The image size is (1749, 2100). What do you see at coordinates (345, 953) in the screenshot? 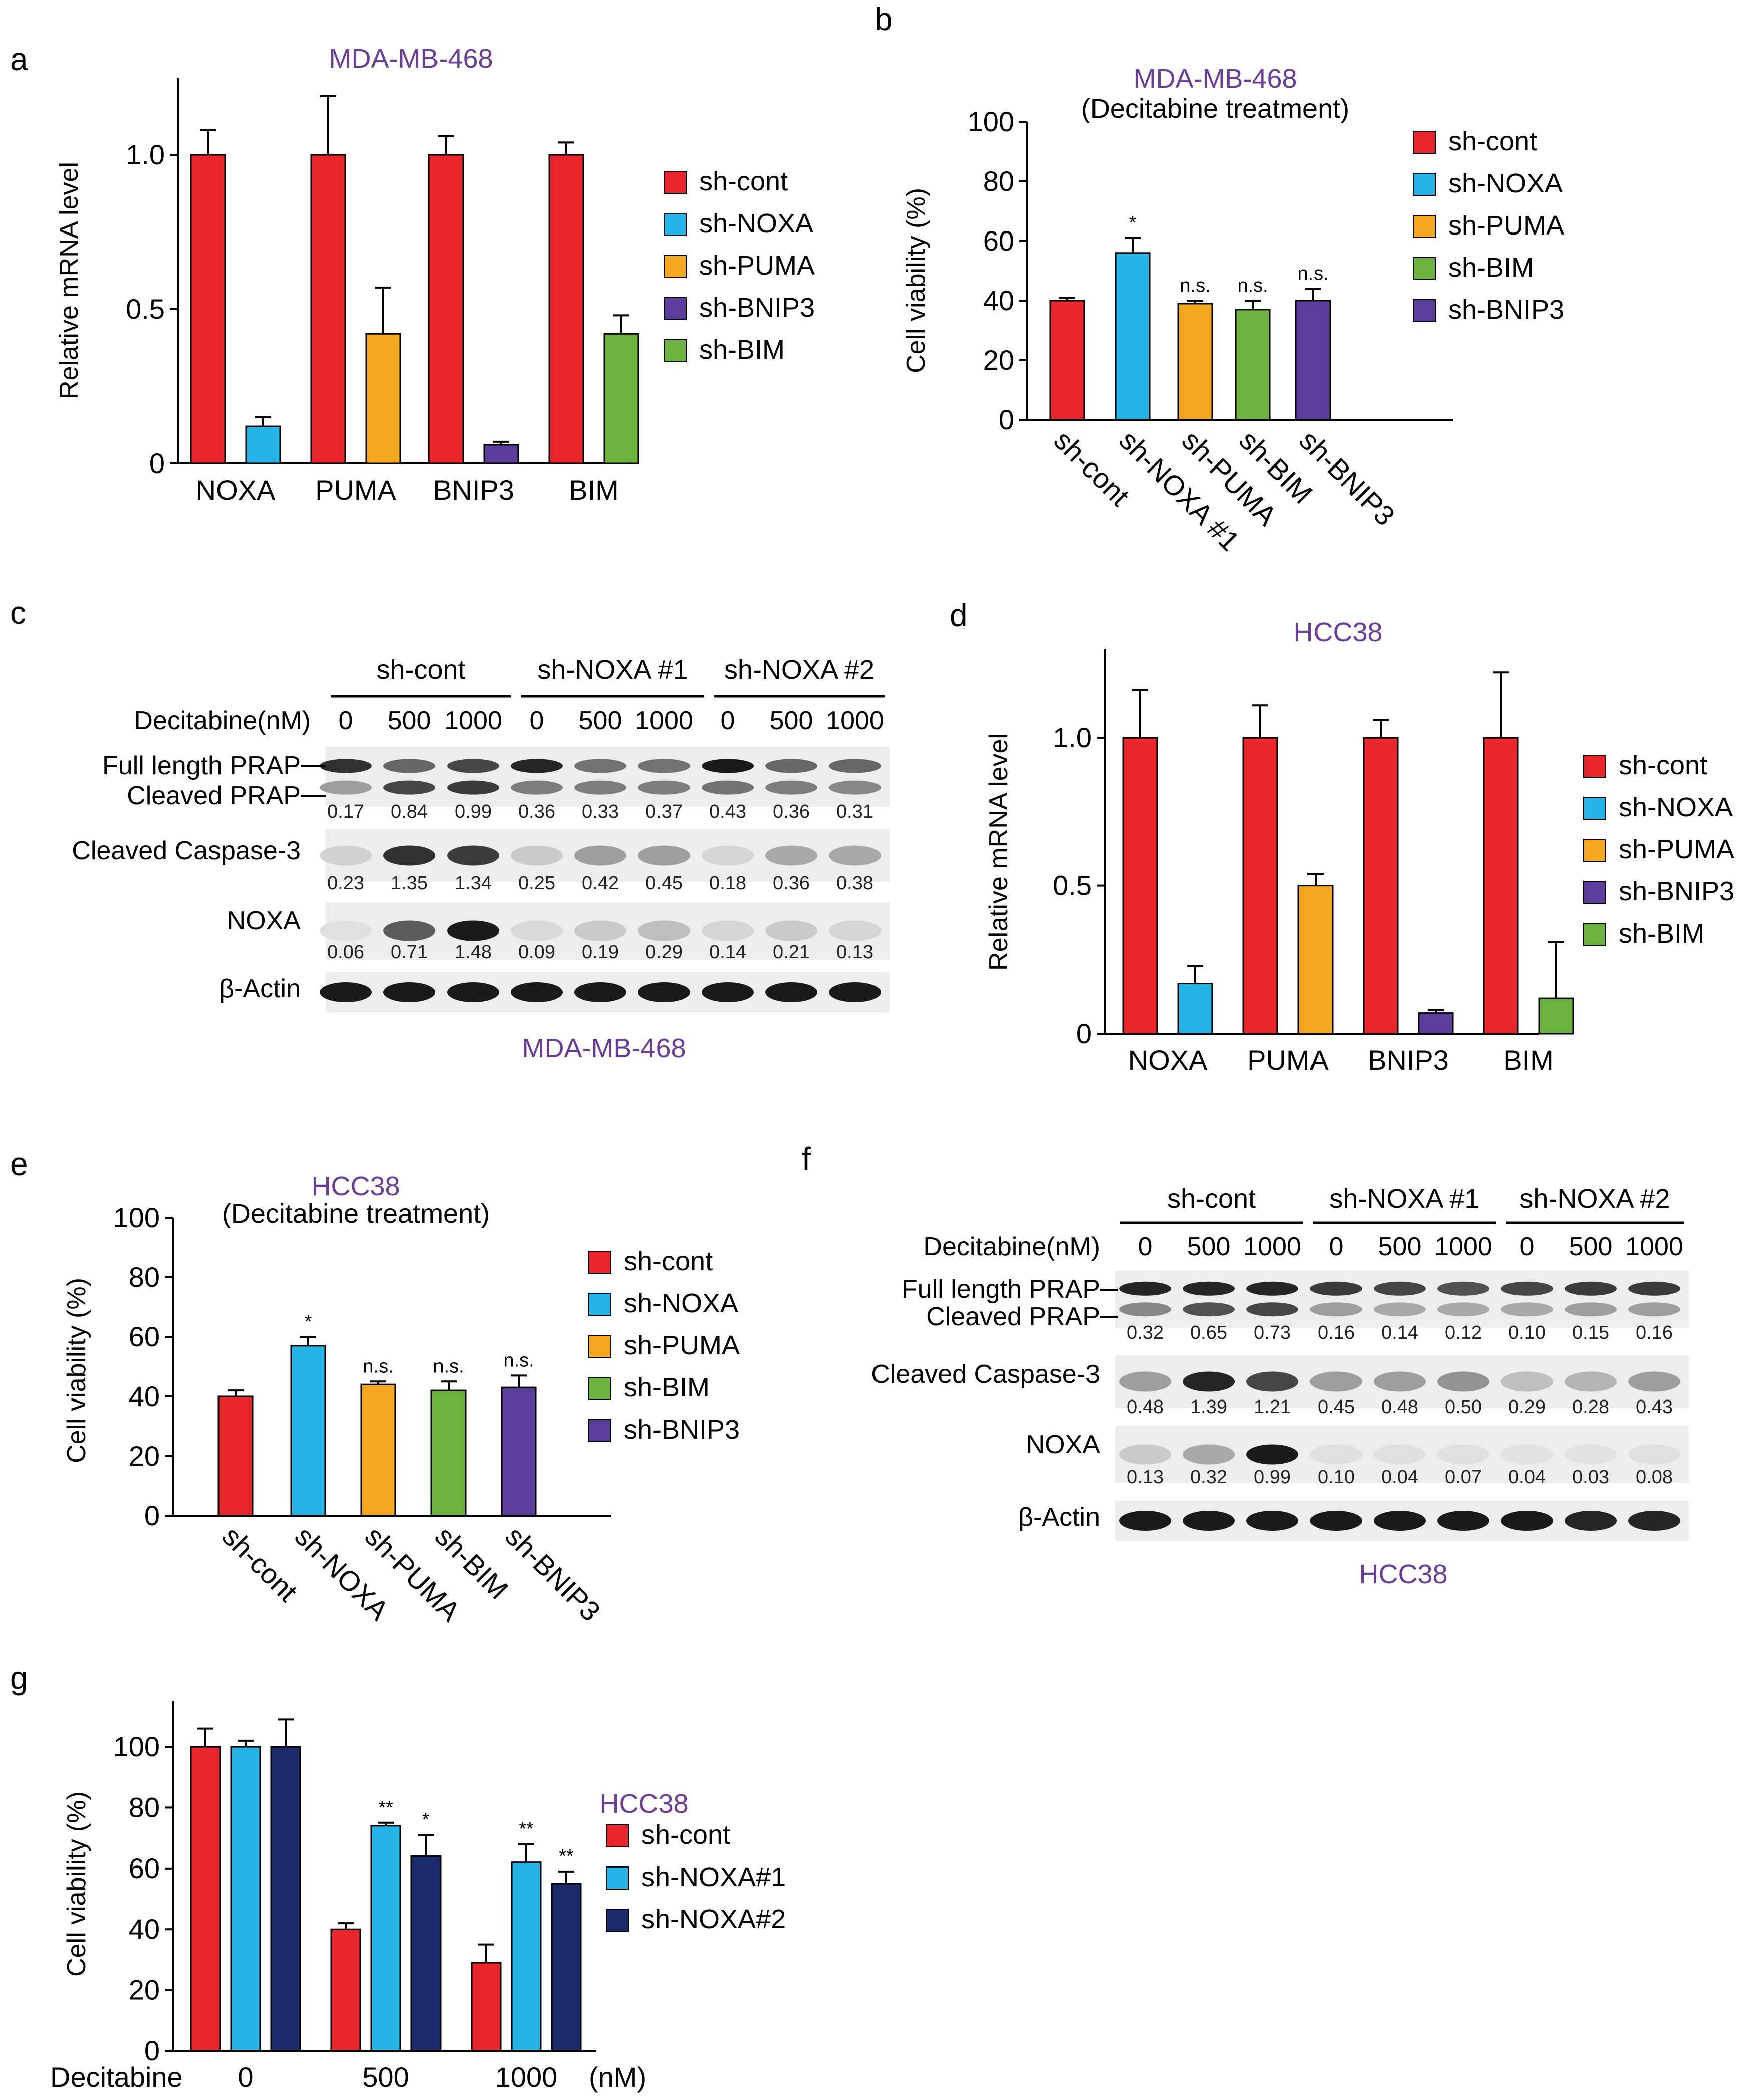
I see `quant-value: 0.06` at bounding box center [345, 953].